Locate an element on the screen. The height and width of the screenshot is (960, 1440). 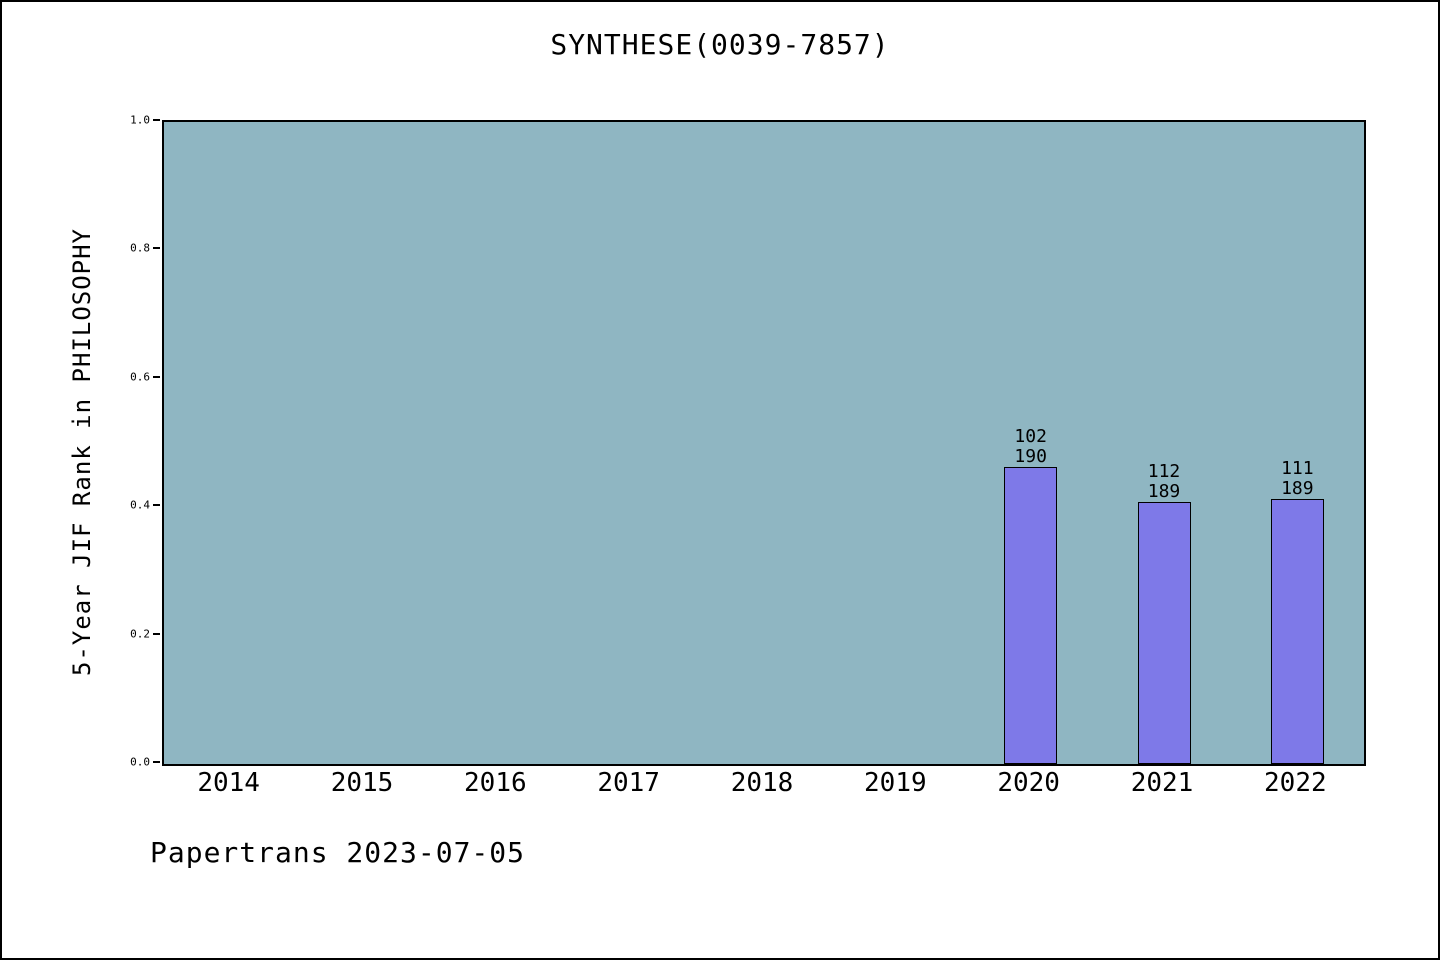
bar-value-label-2021: 112 189 is located at coordinates (1164, 481).